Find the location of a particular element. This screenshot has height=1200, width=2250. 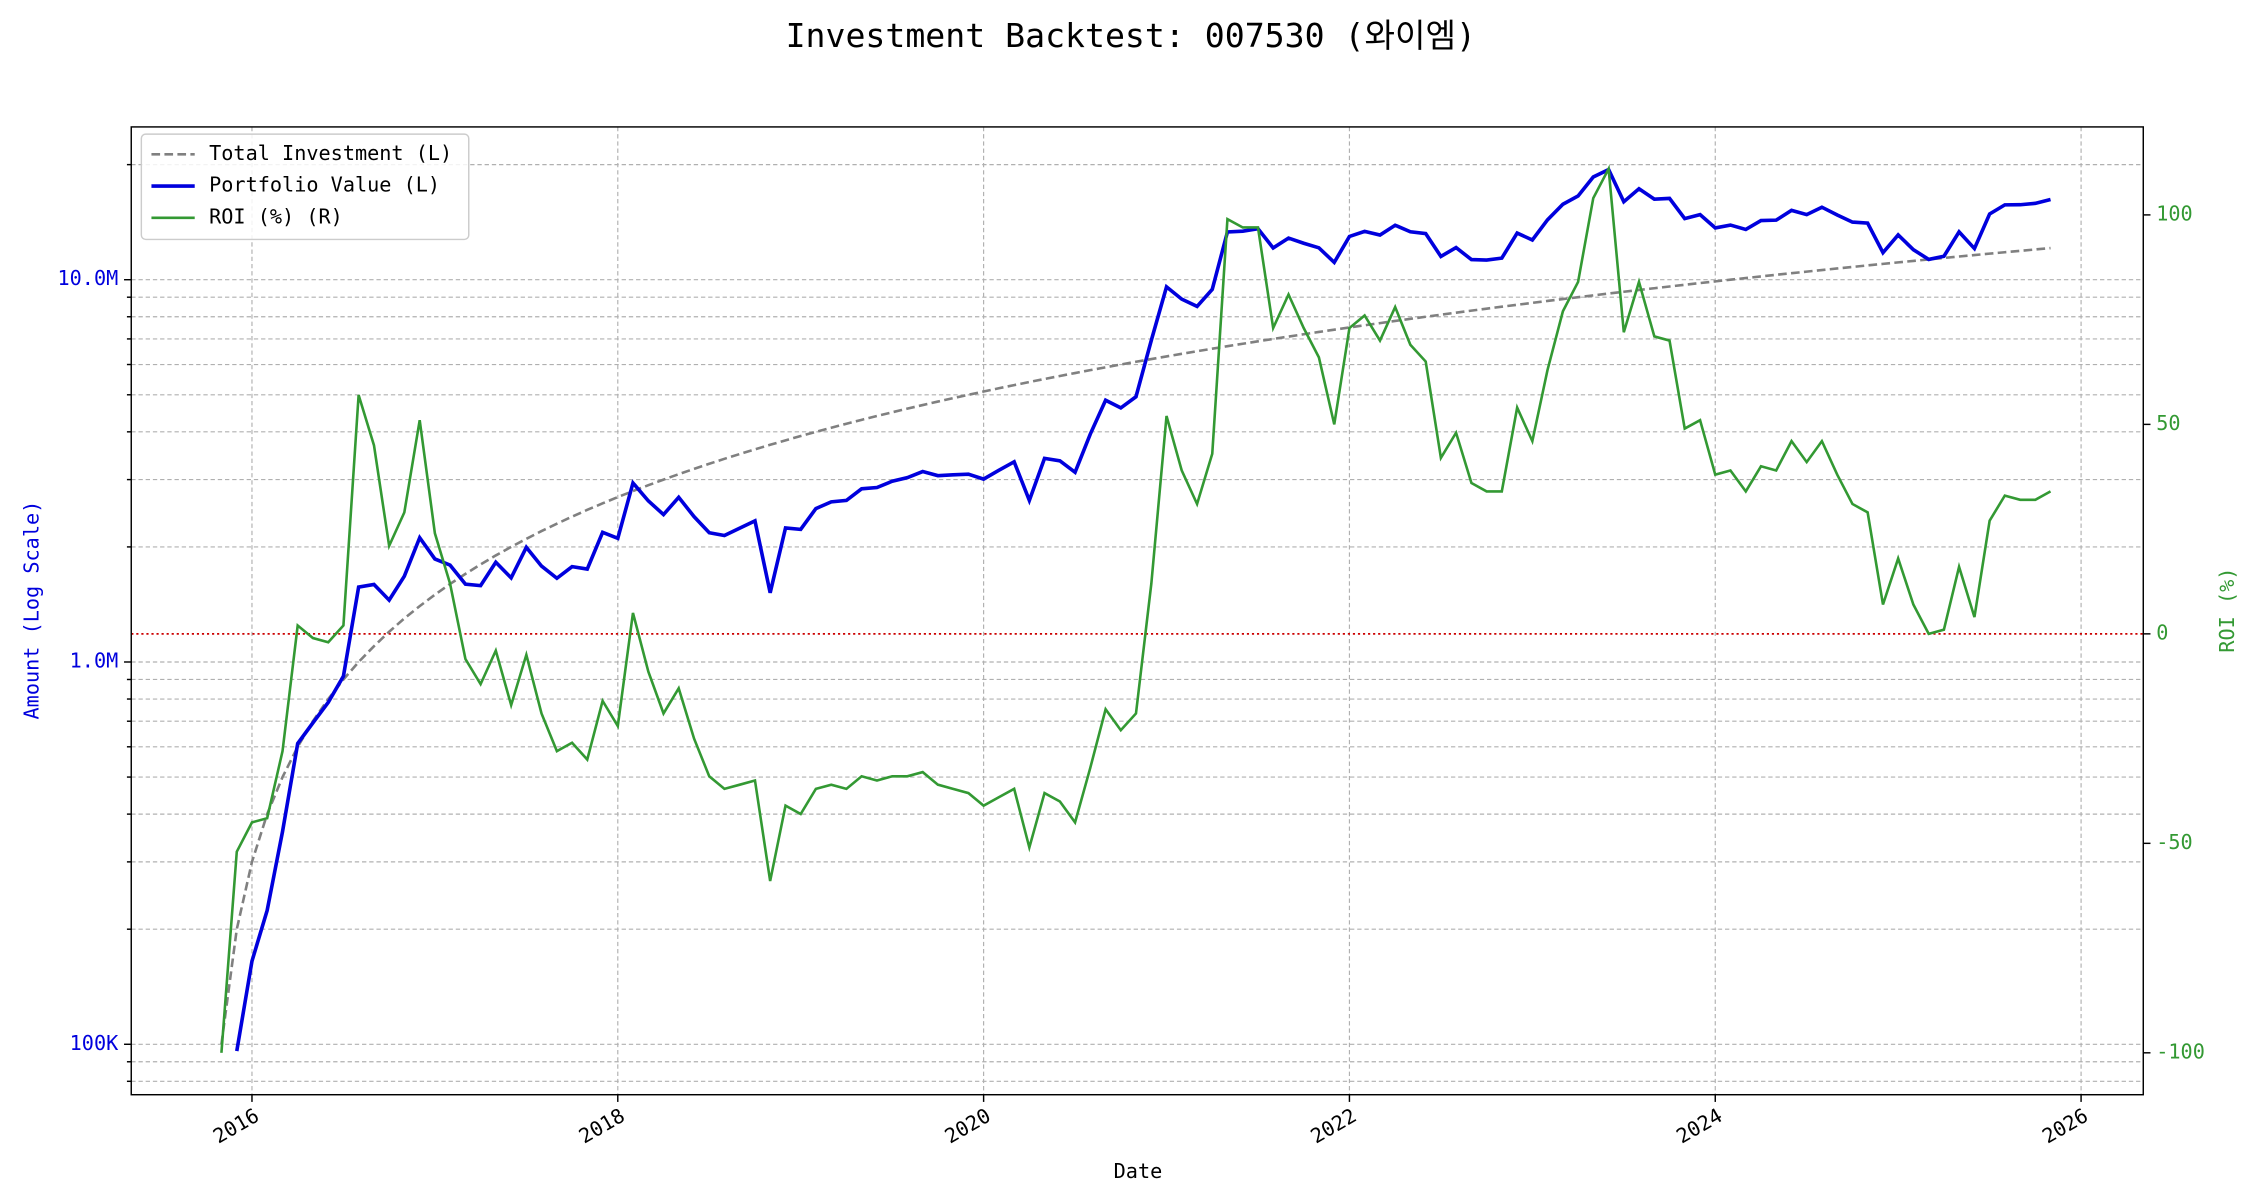

y-tick-label: 1.0M is located at coordinates (94, 660).